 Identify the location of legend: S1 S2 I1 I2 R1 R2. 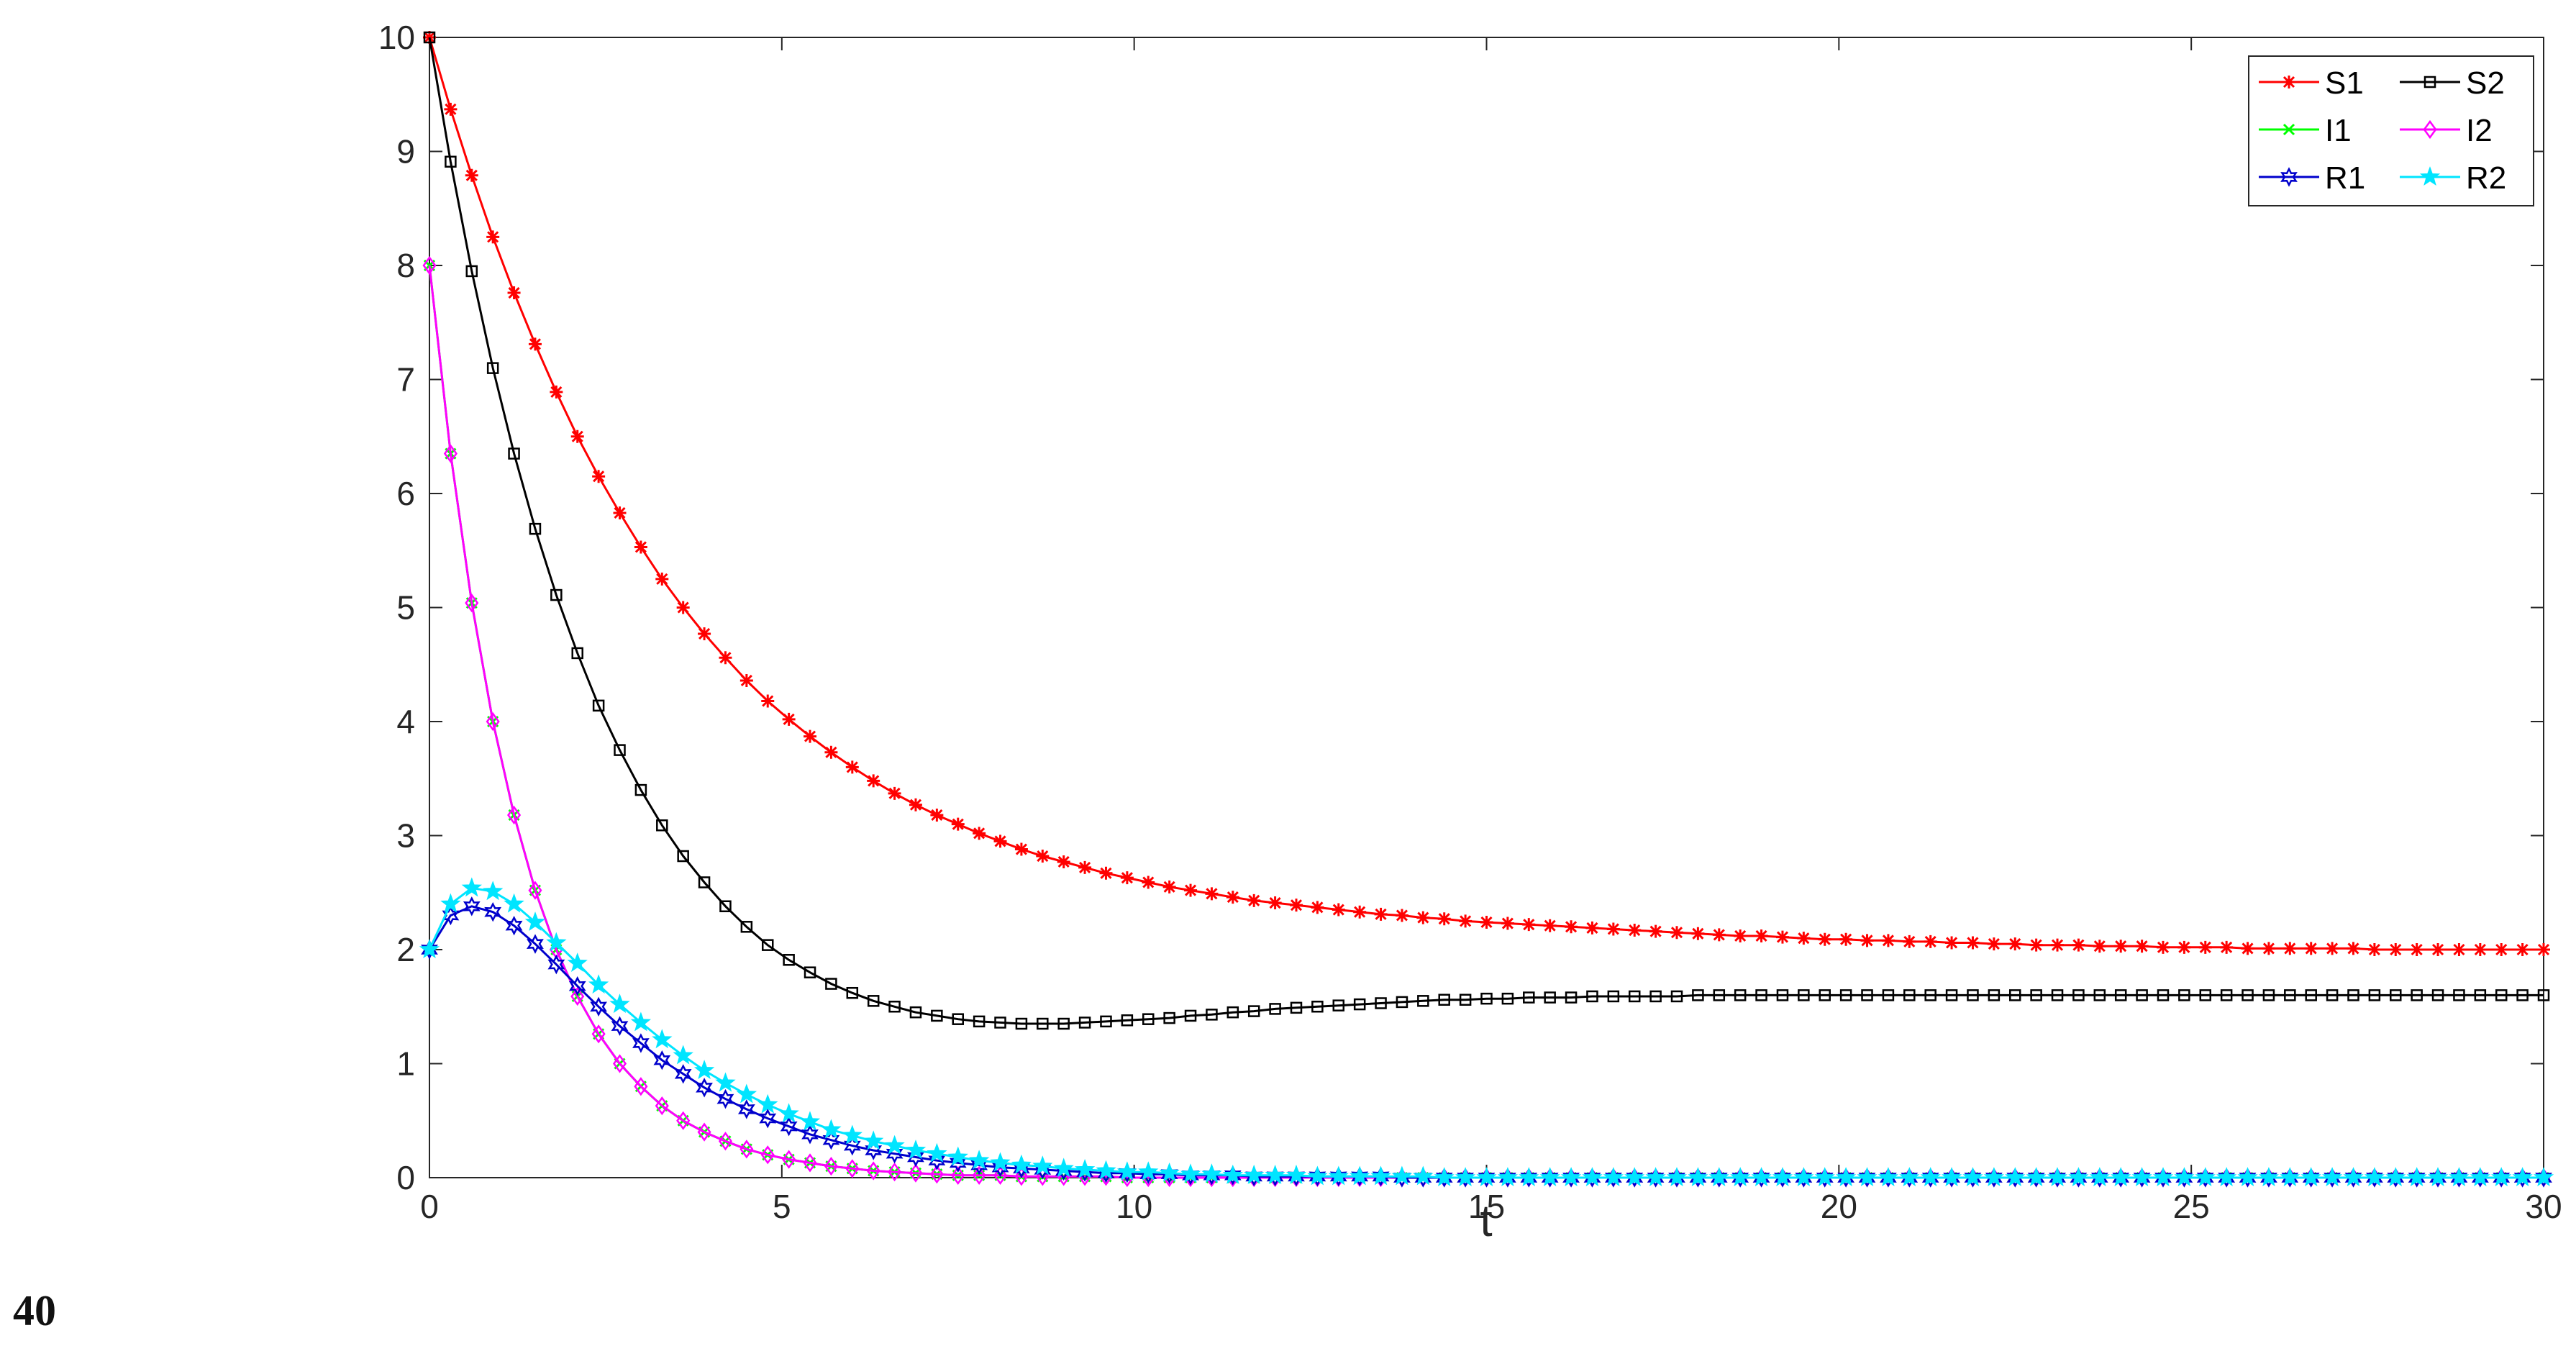
(2391, 130).